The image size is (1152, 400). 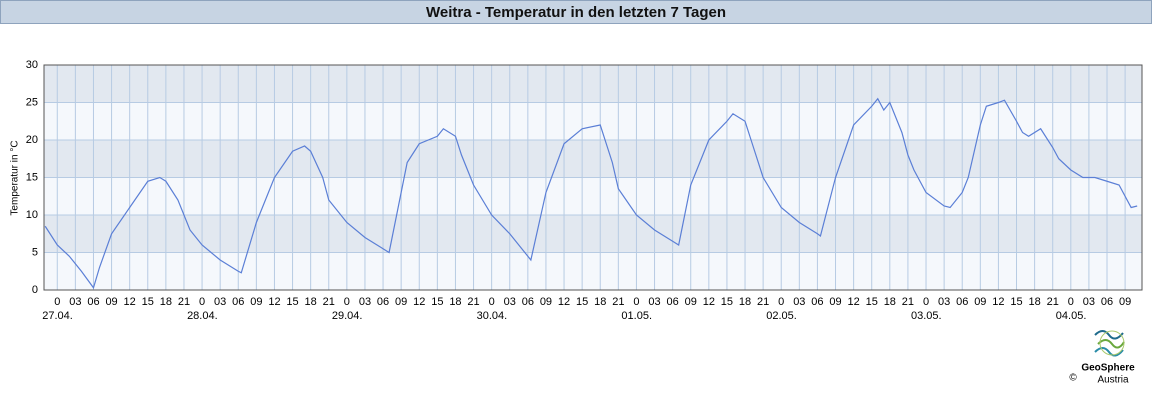 I want to click on y-tick-label: 10, so click(x=32, y=215).